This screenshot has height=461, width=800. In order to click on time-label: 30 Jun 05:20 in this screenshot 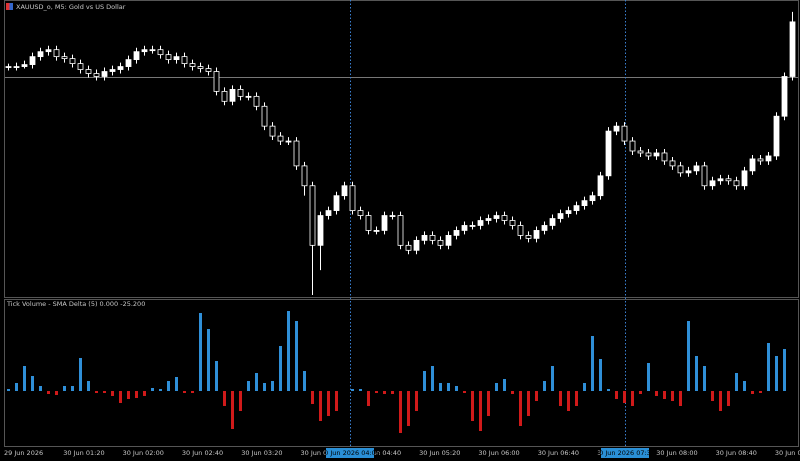, I will do `click(439, 453)`.